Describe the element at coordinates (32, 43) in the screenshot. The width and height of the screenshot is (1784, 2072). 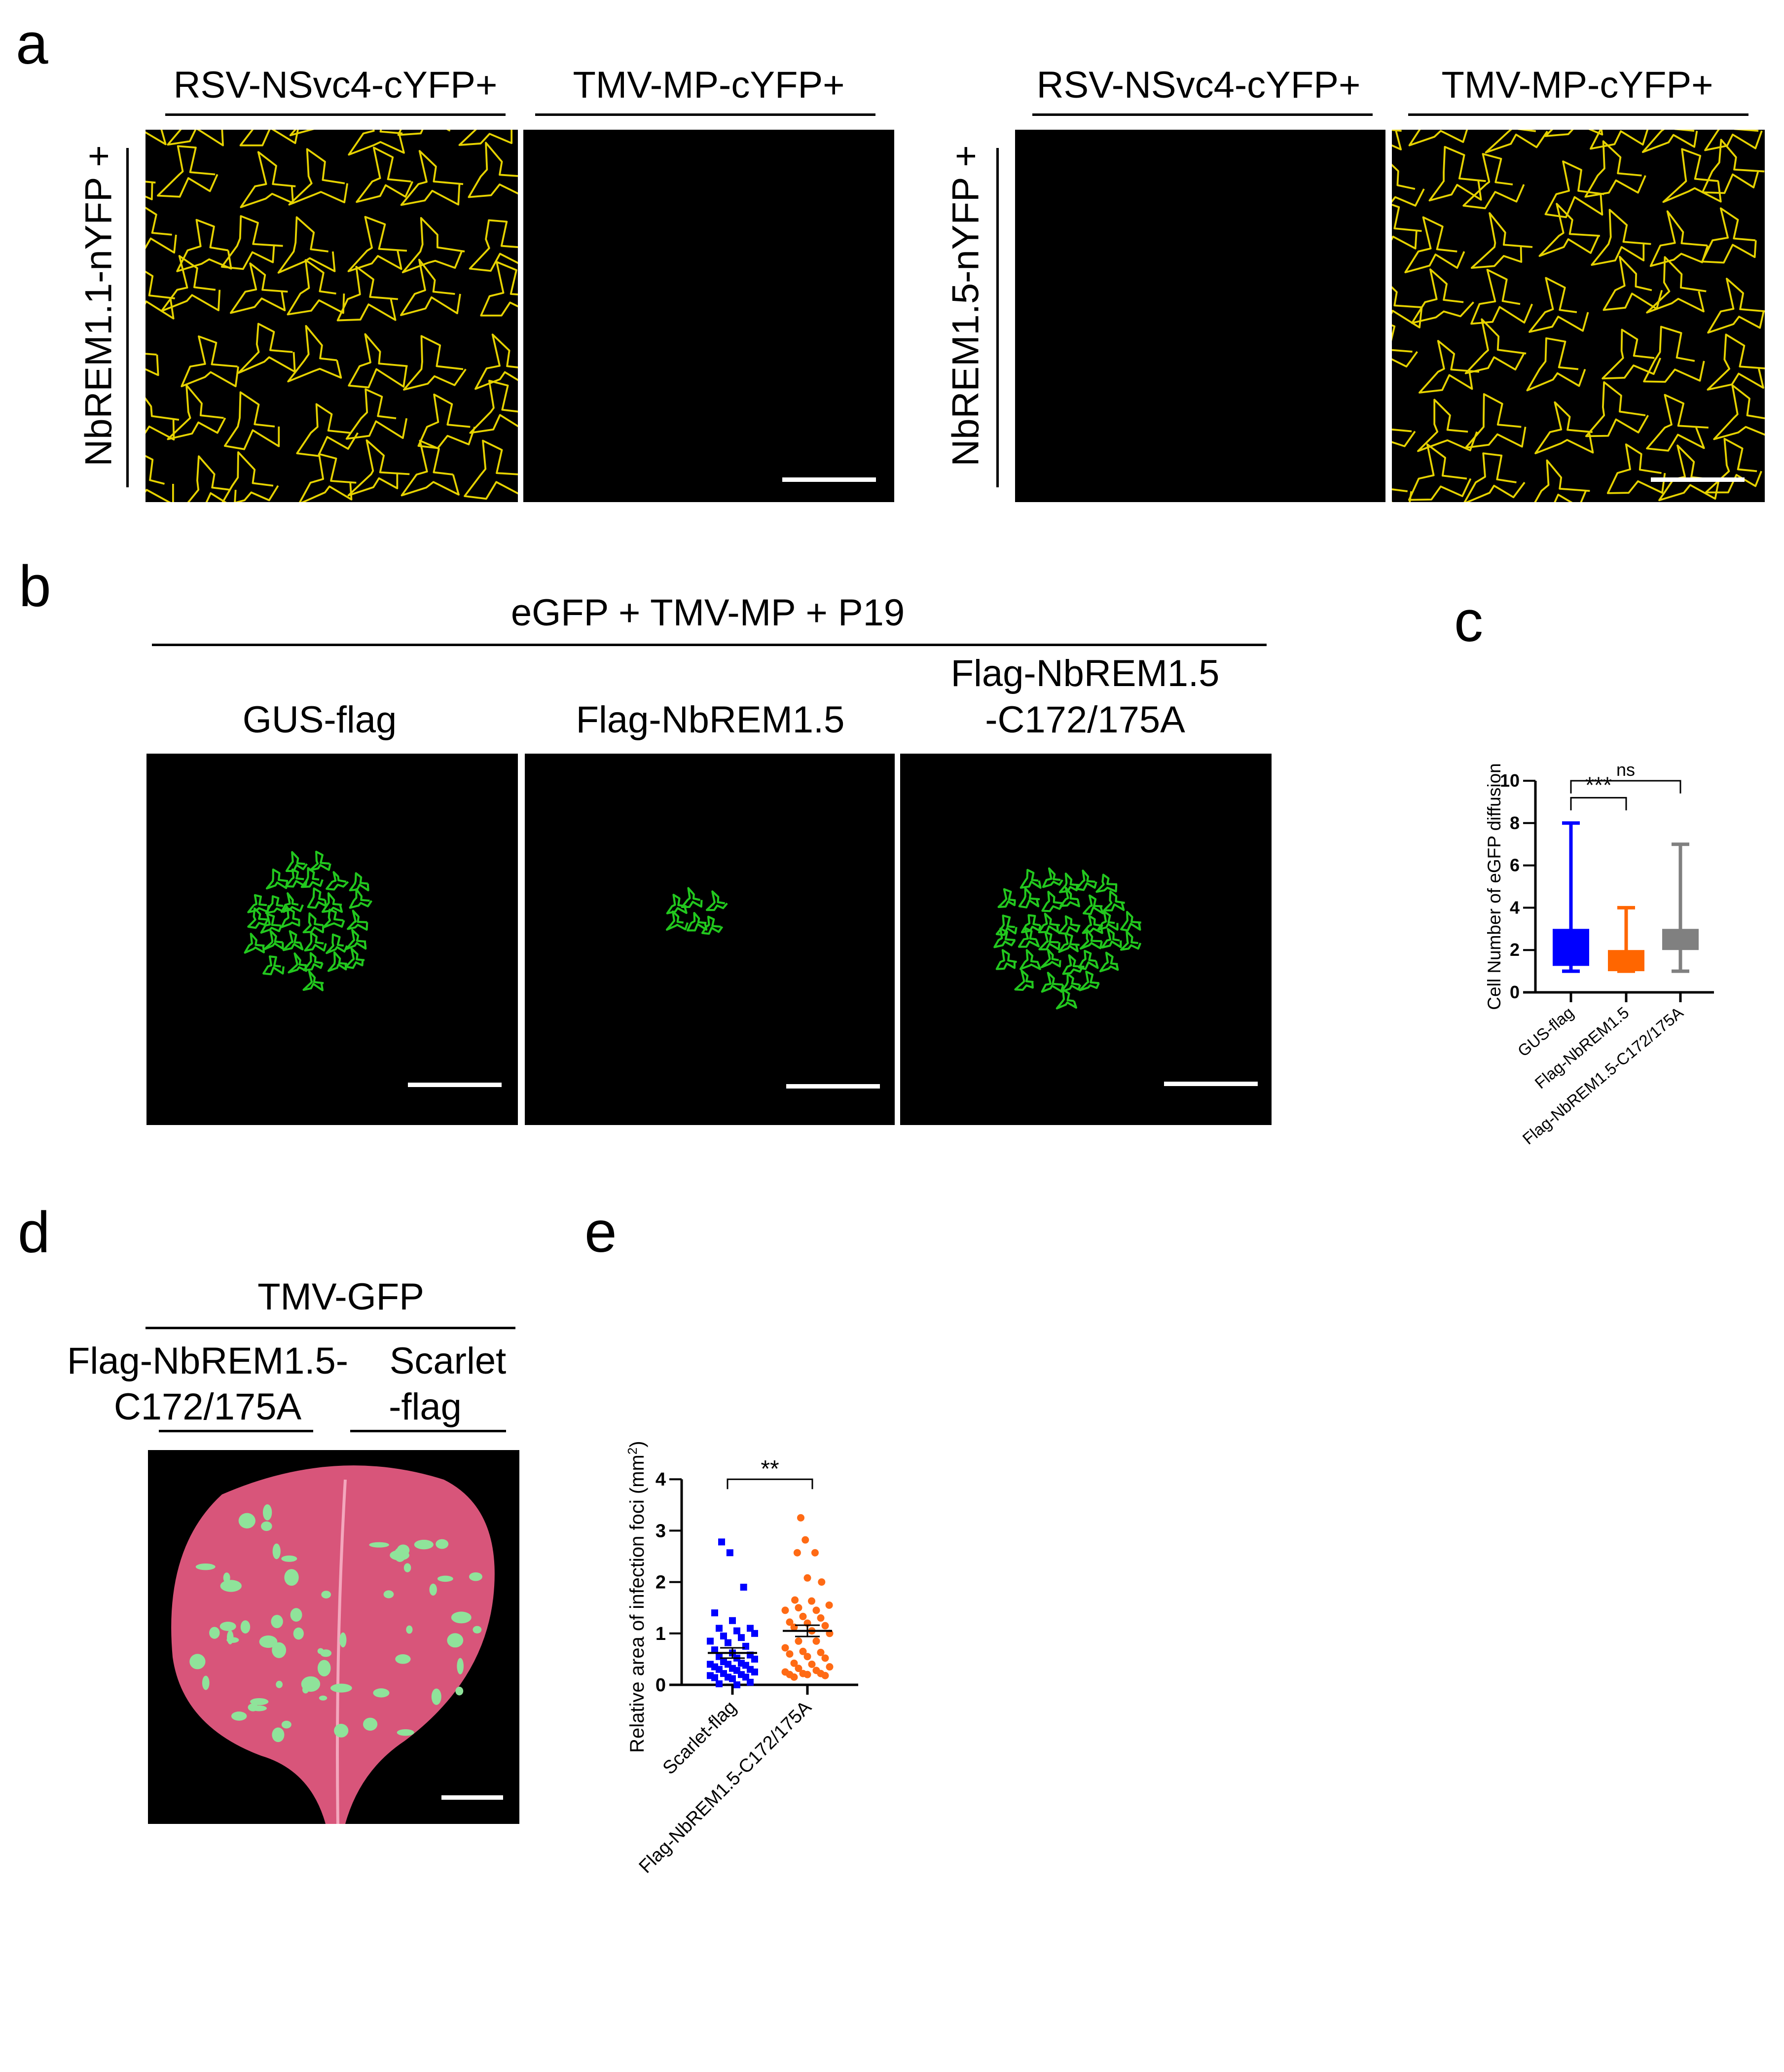
I see `panel-a-label: a` at that location.